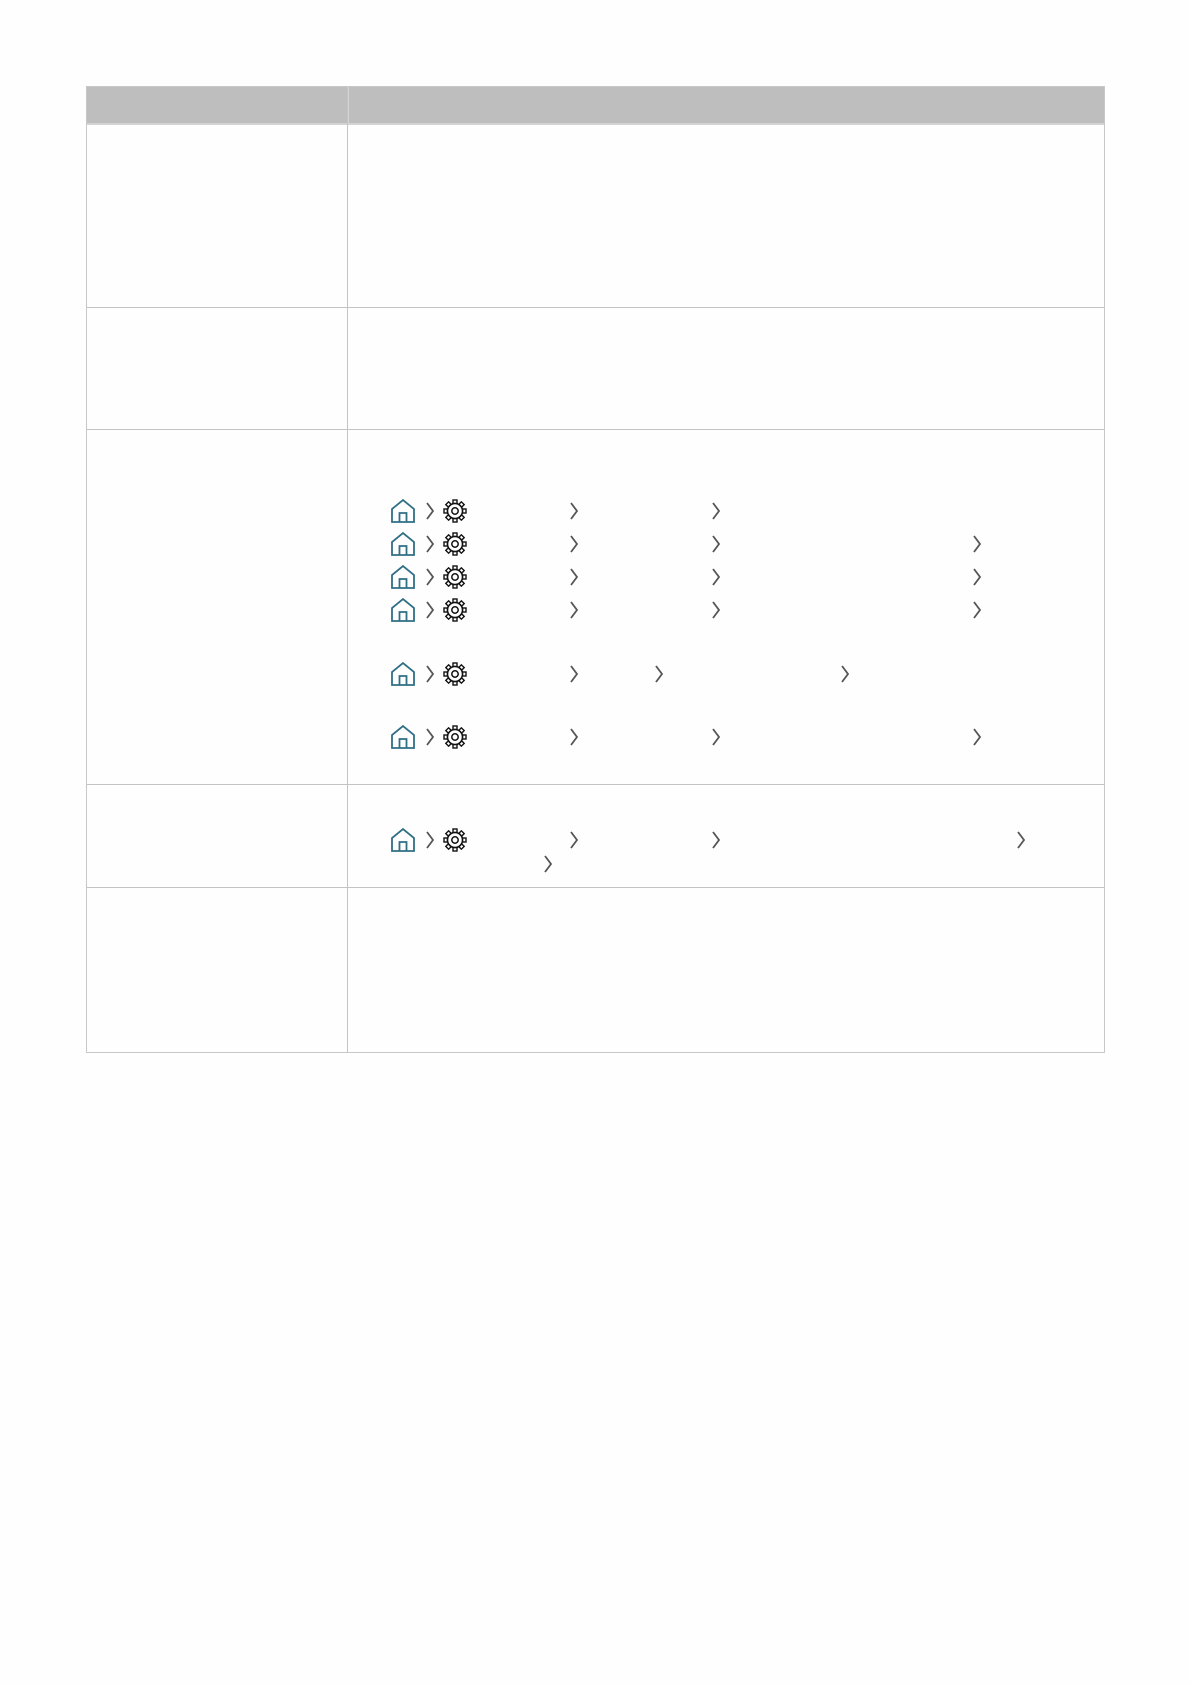 Image resolution: width=1191 pixels, height=1684 pixels. I want to click on column-divider, so click(347, 569).